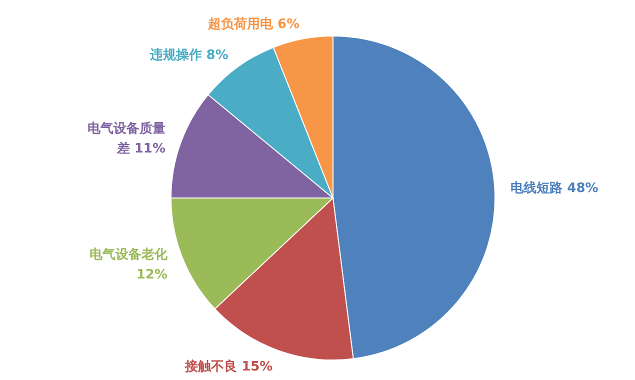 This screenshot has height=380, width=635. Describe the element at coordinates (228, 366) in the screenshot. I see `slice-label: 接触不良 15%` at that location.